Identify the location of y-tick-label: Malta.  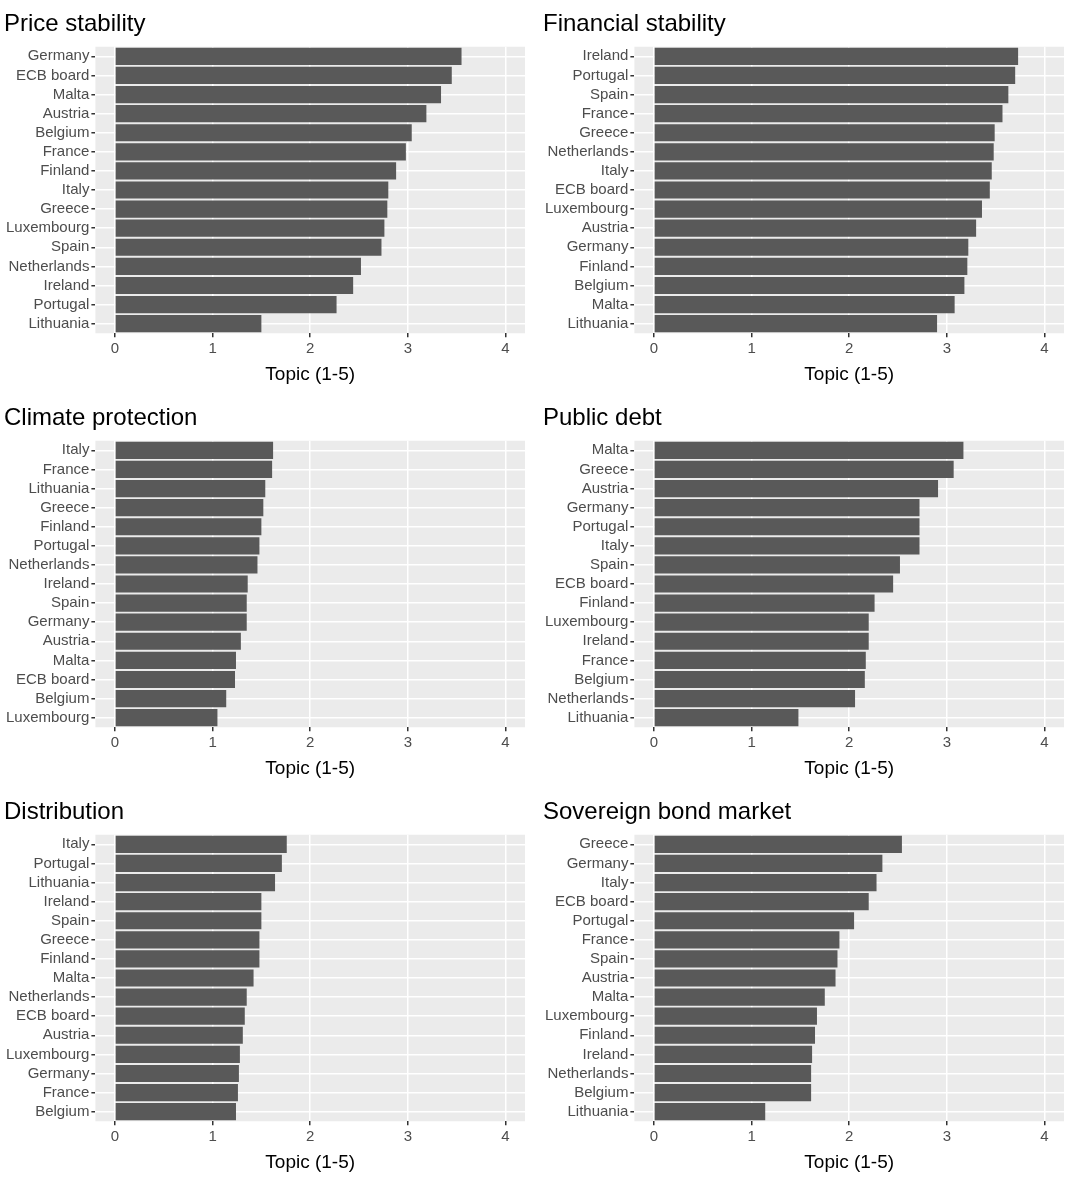
(610, 996).